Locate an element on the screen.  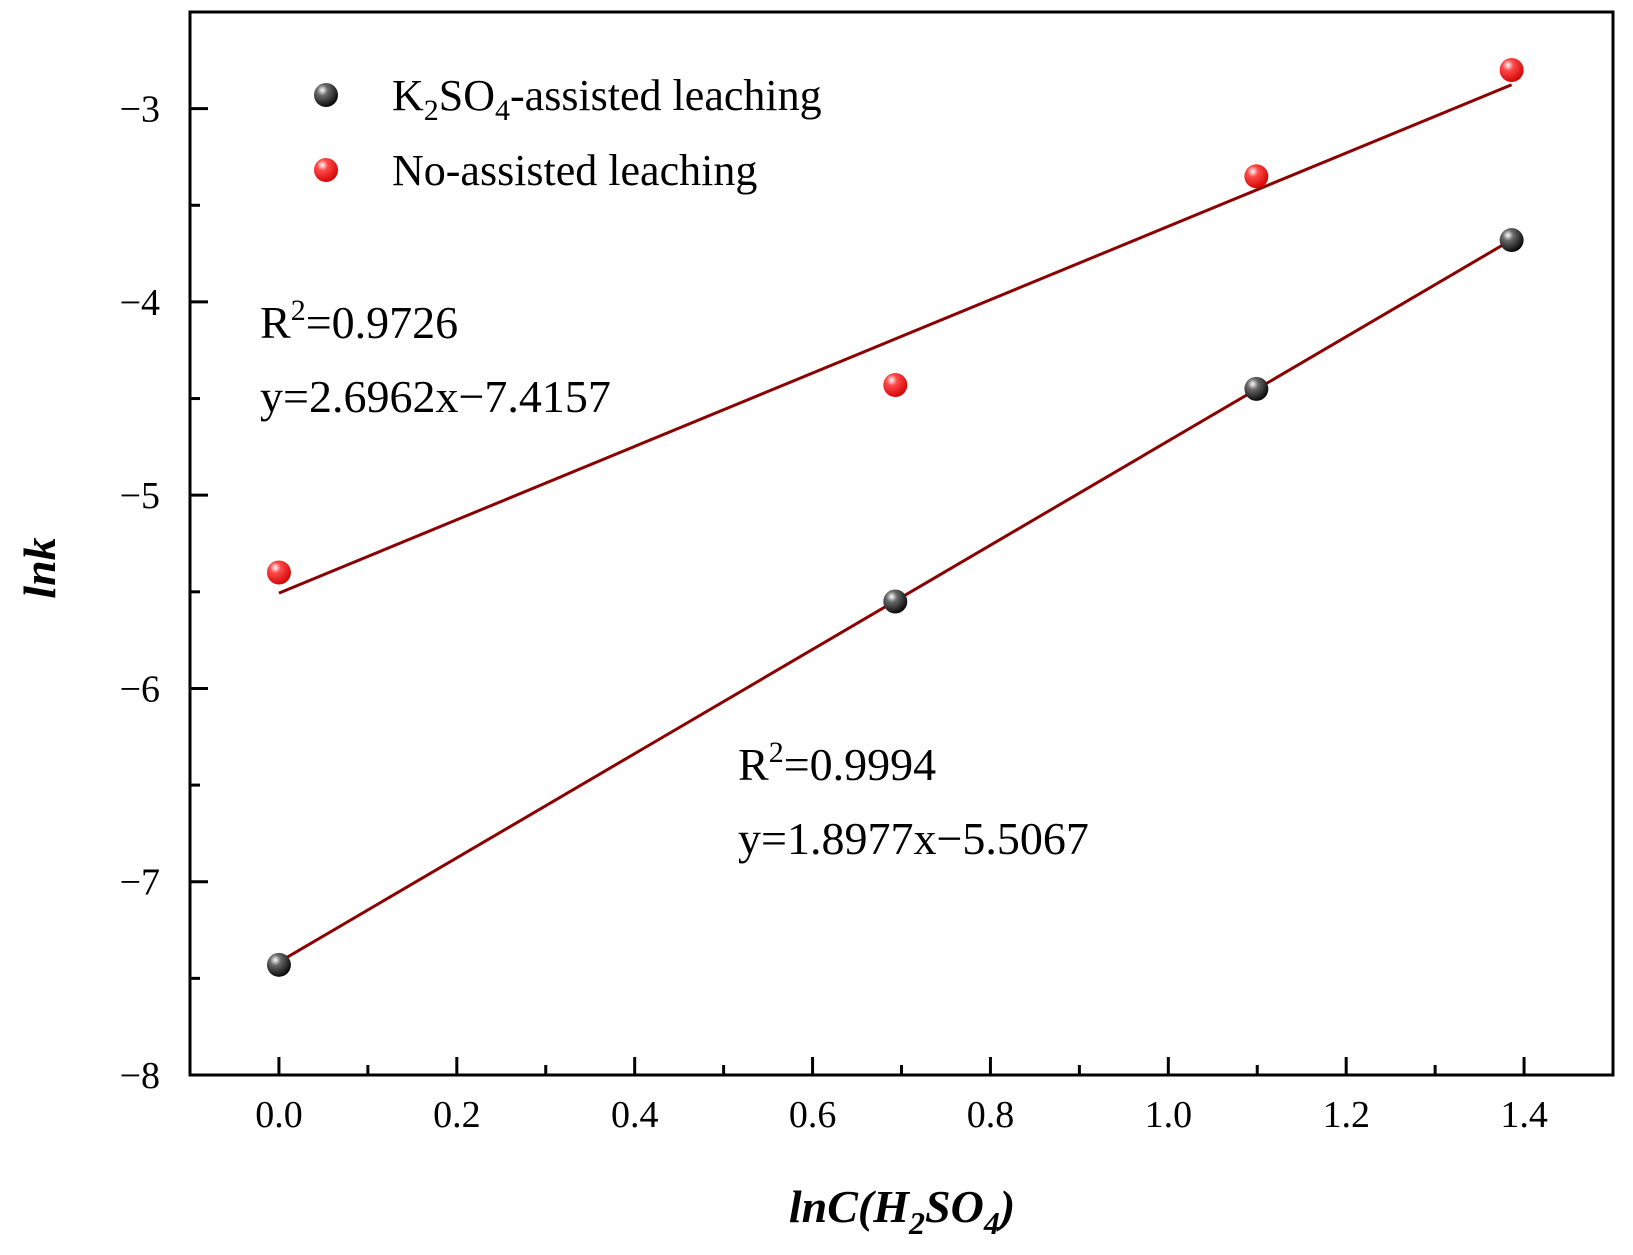
x-tick-label: 0.6 is located at coordinates (813, 1115).